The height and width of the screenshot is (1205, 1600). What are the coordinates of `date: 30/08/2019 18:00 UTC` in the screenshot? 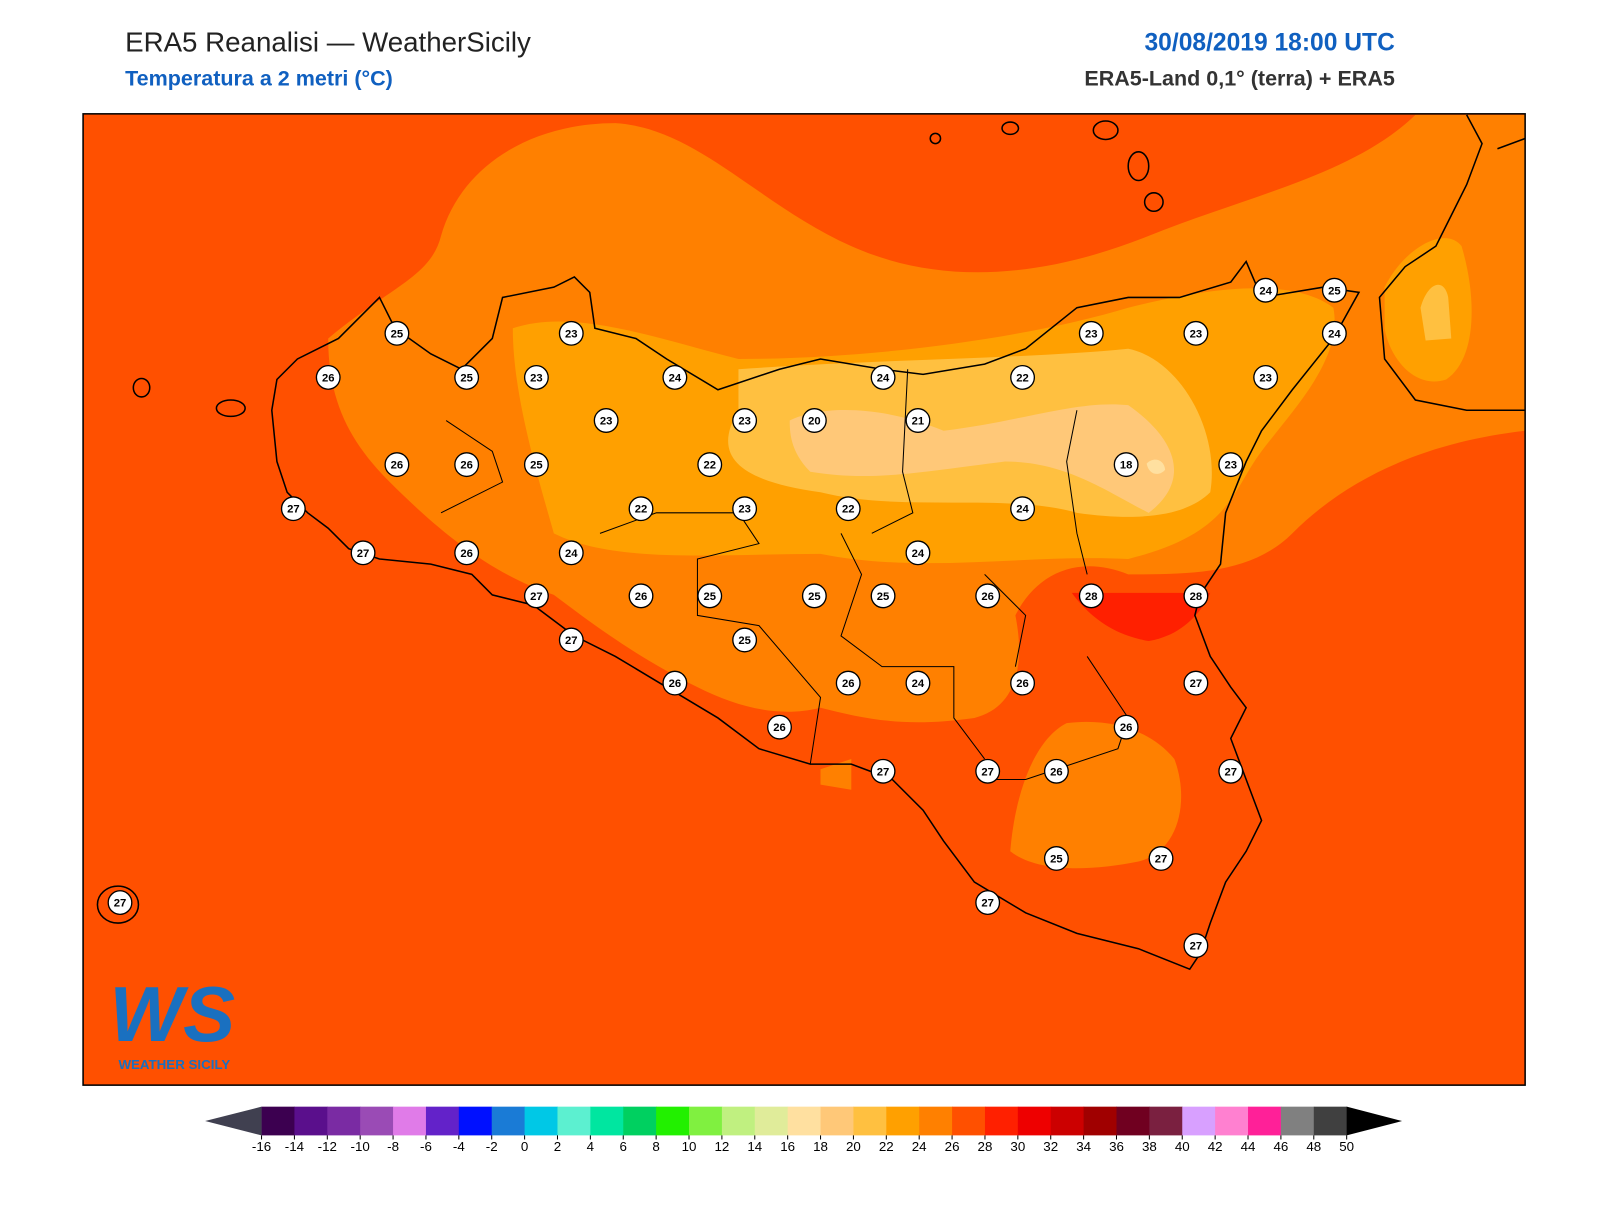 It's located at (1269, 43).